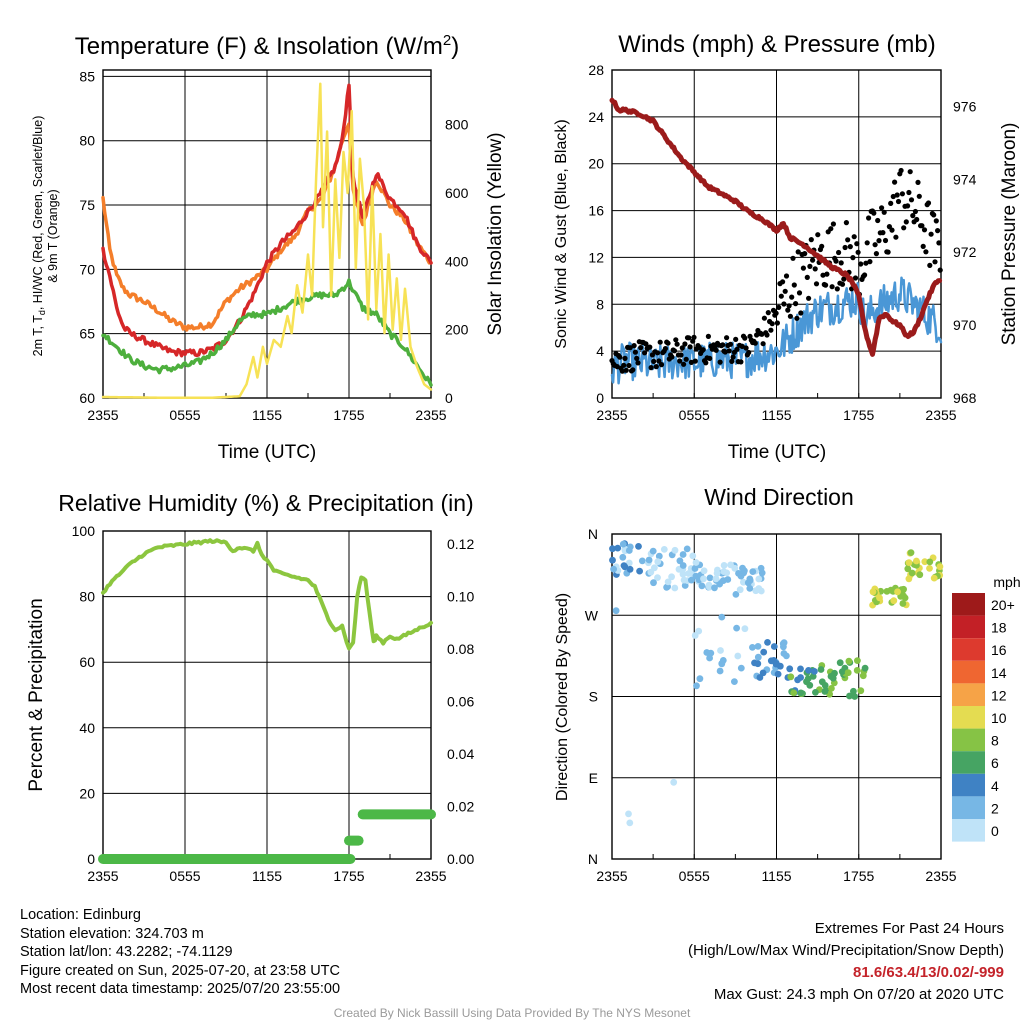 The image size is (1024, 1024). Describe the element at coordinates (460, 859) in the screenshot. I see `precip-ytick-label-0: 0.00` at that location.